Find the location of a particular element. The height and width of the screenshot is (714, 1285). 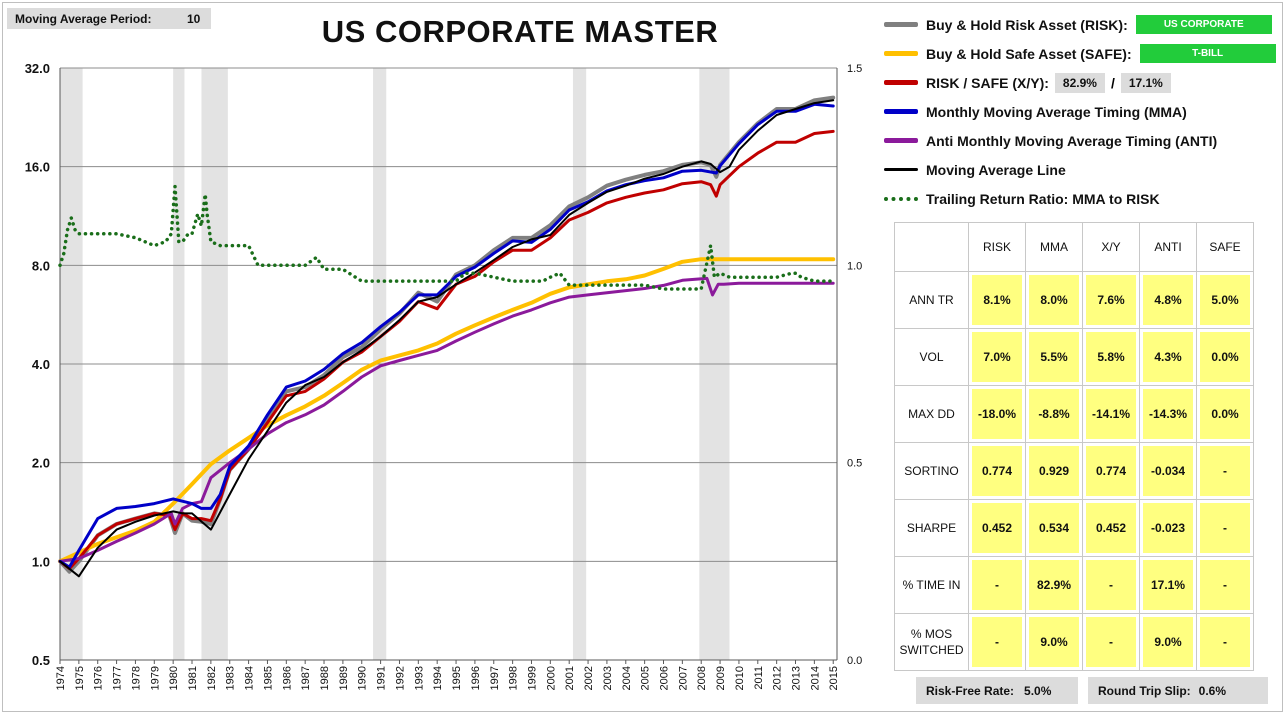

x-tick-label: 1986 is located at coordinates (287, 678).